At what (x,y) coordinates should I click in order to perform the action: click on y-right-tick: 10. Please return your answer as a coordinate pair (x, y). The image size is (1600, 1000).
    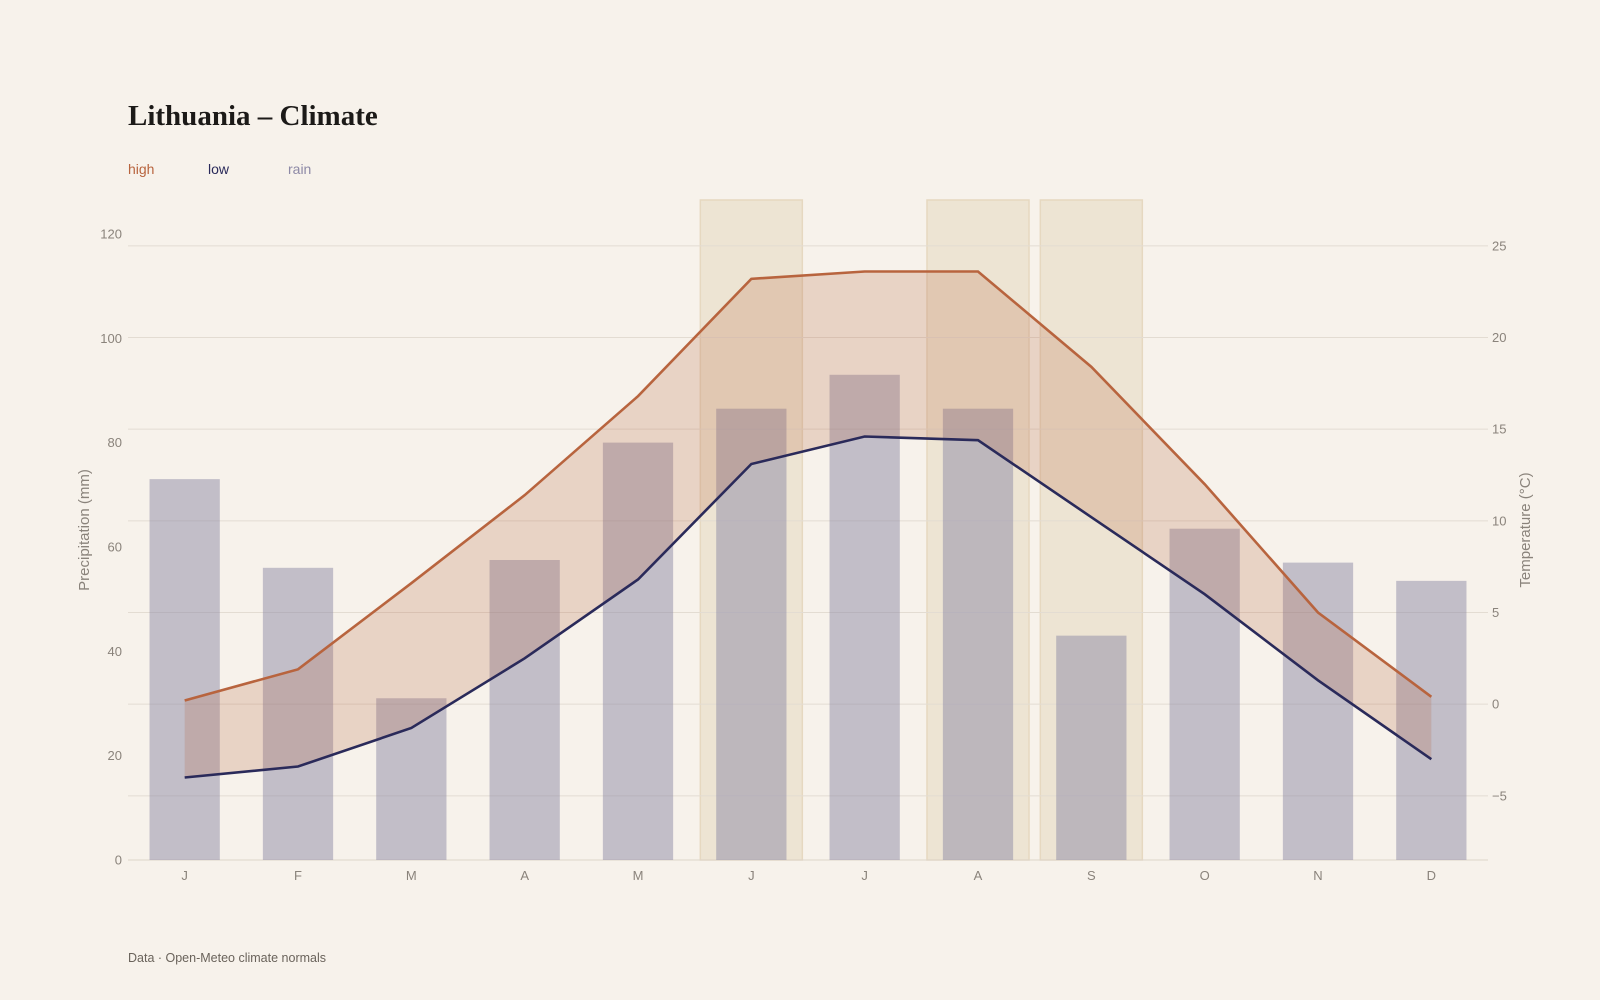
    Looking at the image, I should click on (1499, 520).